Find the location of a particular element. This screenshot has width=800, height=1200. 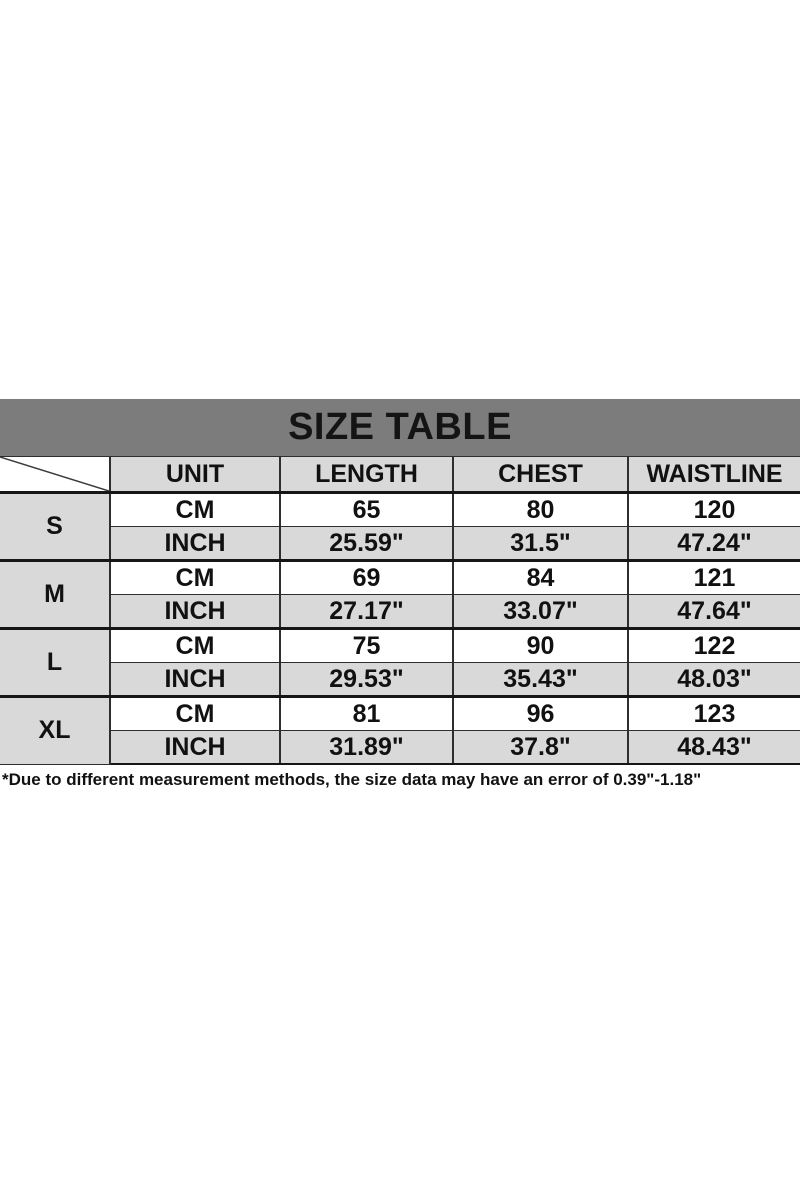

table-row: L CM 75 90 122 is located at coordinates (400, 662).